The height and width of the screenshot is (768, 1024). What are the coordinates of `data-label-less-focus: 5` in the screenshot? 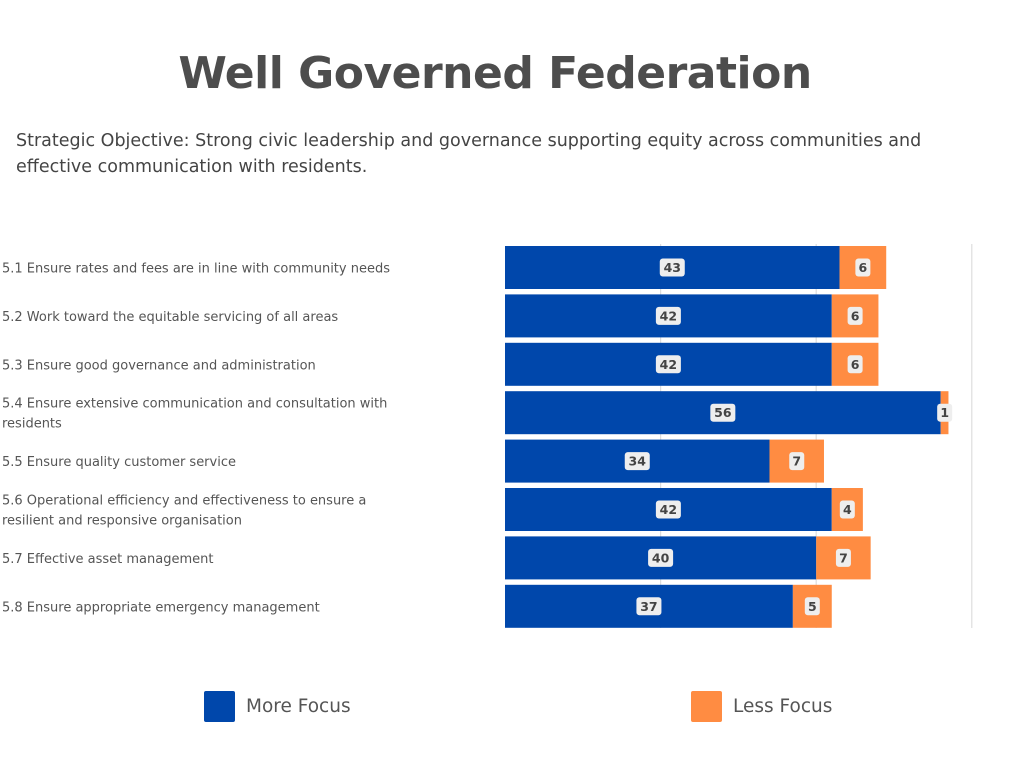 It's located at (812, 606).